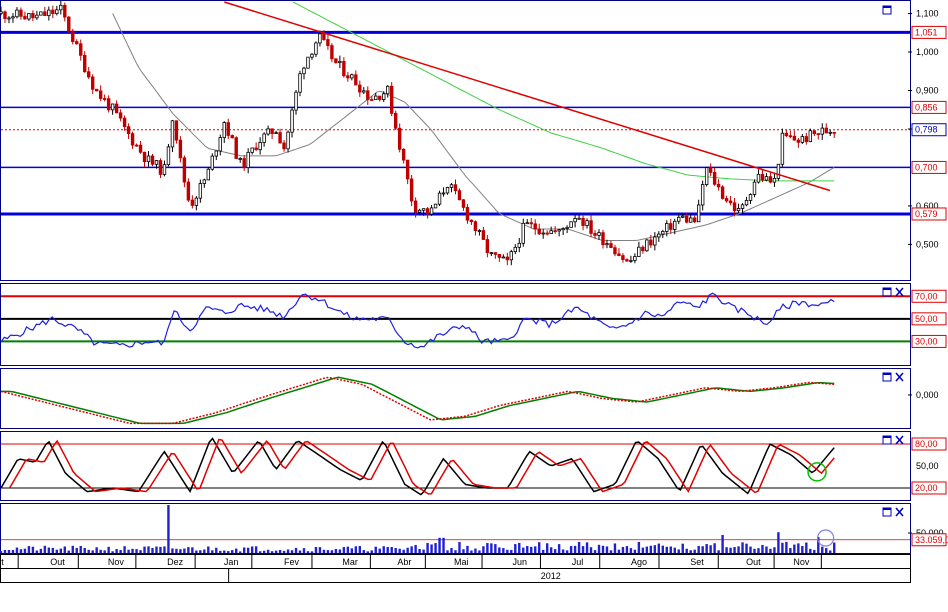 Image resolution: width=948 pixels, height=612 pixels. I want to click on panel-controls, so click(887, 10).